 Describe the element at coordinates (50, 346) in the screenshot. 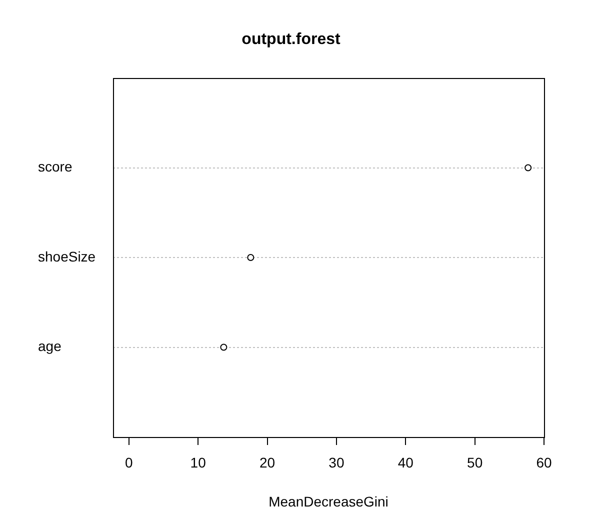

I see `y-tick-label: age` at that location.